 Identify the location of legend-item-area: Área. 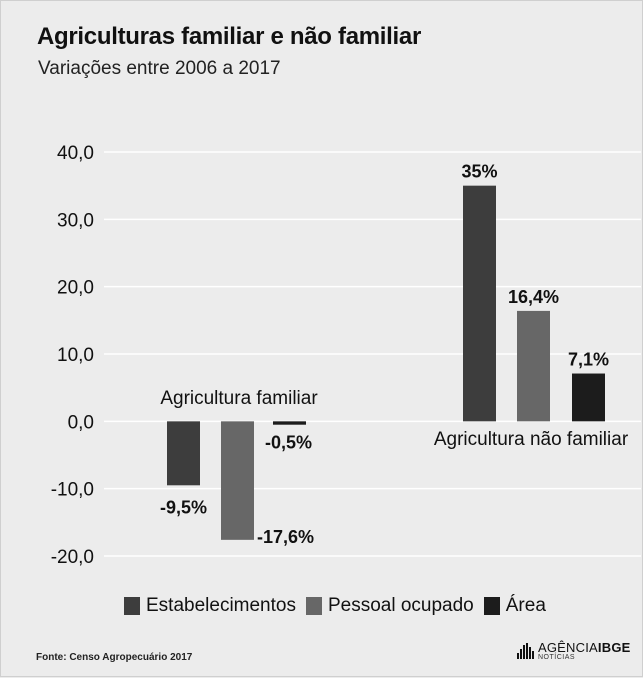
(514, 606).